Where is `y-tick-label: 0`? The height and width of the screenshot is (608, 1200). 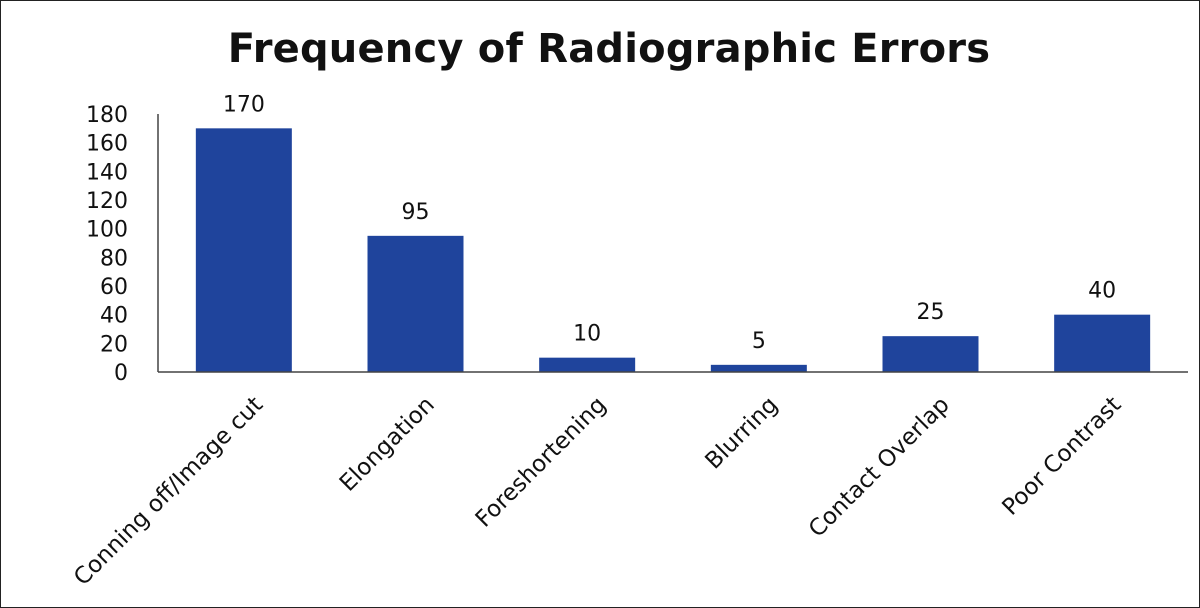
y-tick-label: 0 is located at coordinates (121, 373).